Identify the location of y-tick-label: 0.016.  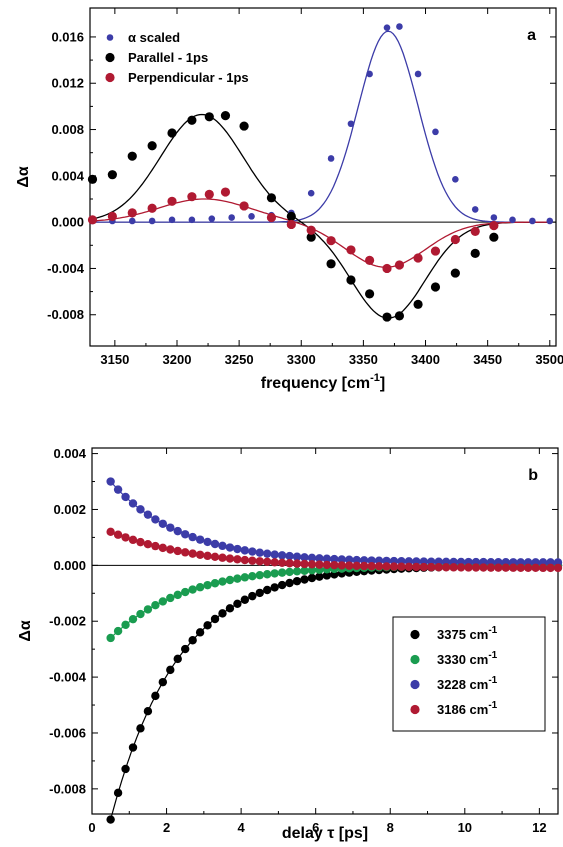
(67, 36).